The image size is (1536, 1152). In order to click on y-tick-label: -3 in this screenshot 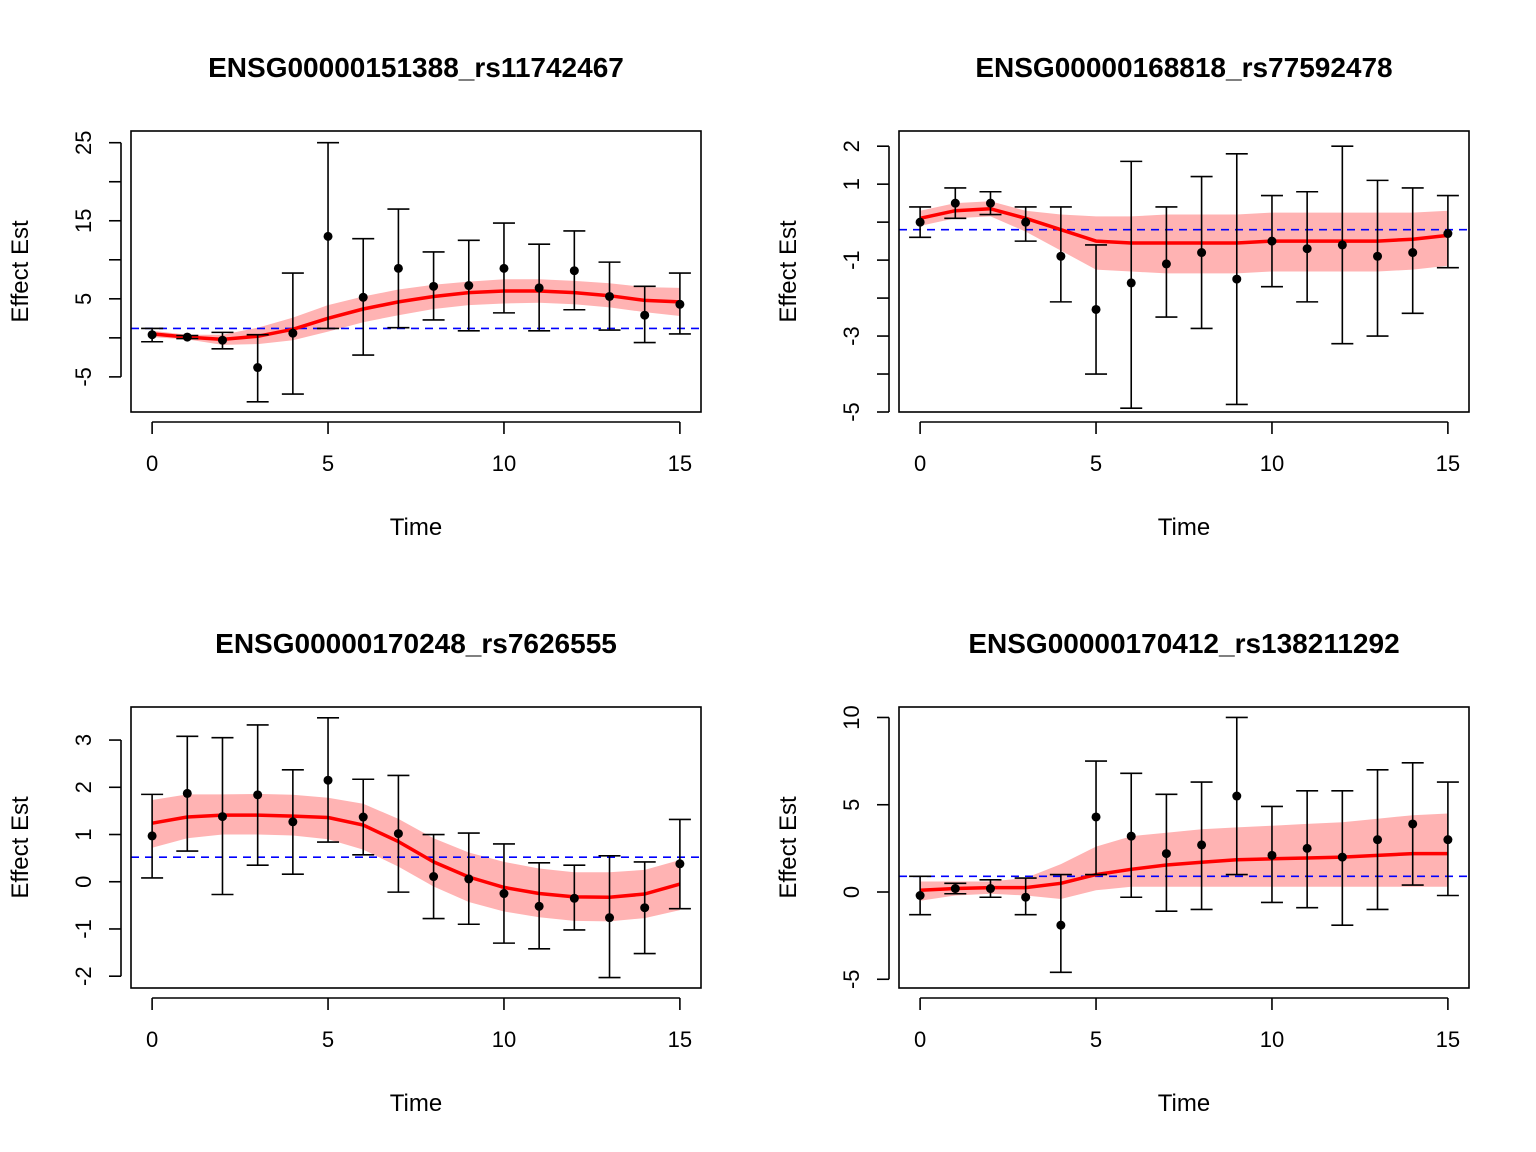, I will do `click(851, 336)`.